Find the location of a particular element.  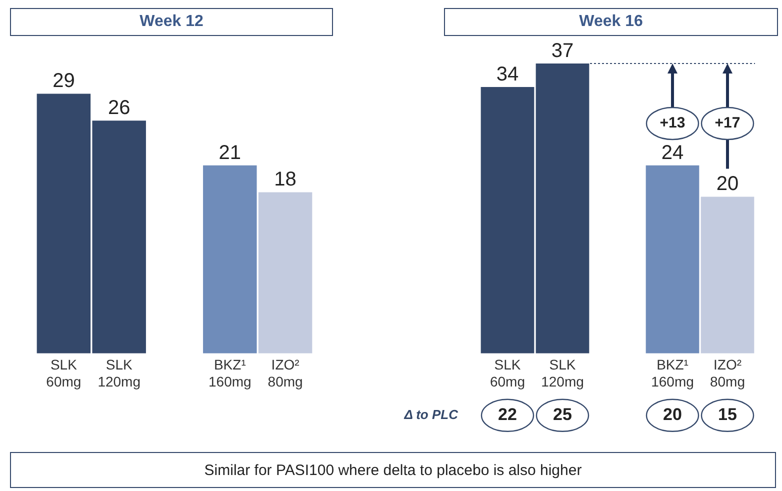

data-label: 29 is located at coordinates (63, 81).